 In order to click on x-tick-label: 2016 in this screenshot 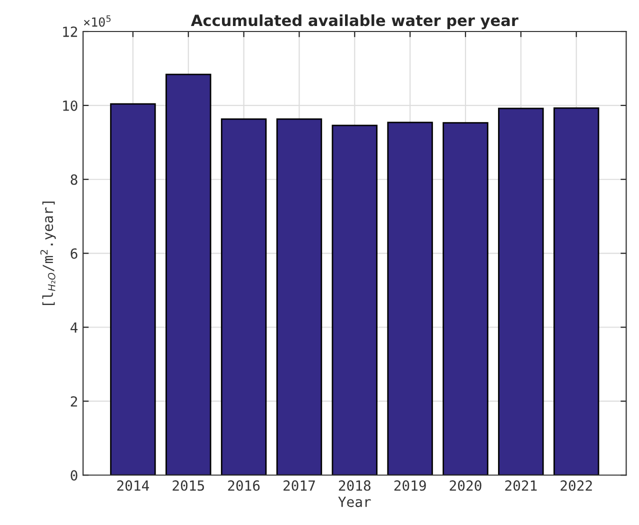, I will do `click(244, 485)`.